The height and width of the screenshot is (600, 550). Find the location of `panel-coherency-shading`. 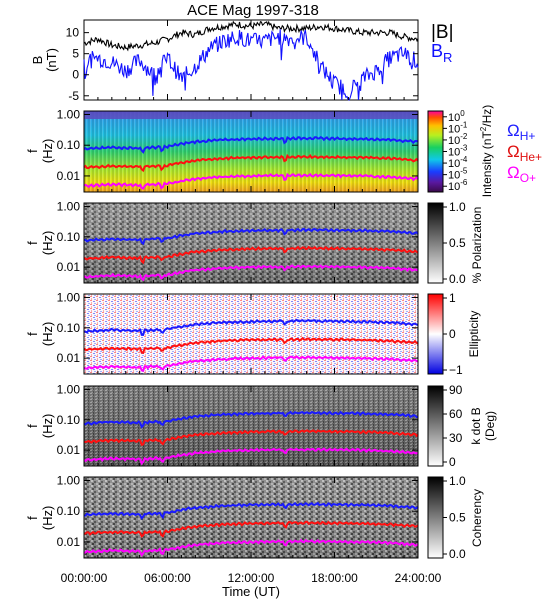

panel-coherency-shading is located at coordinates (251, 517).